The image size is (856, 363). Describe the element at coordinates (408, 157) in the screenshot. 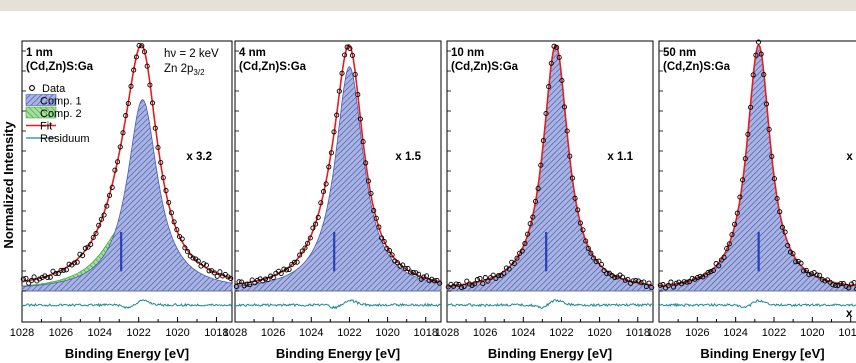

I see `scale-factor: x 1.5` at that location.